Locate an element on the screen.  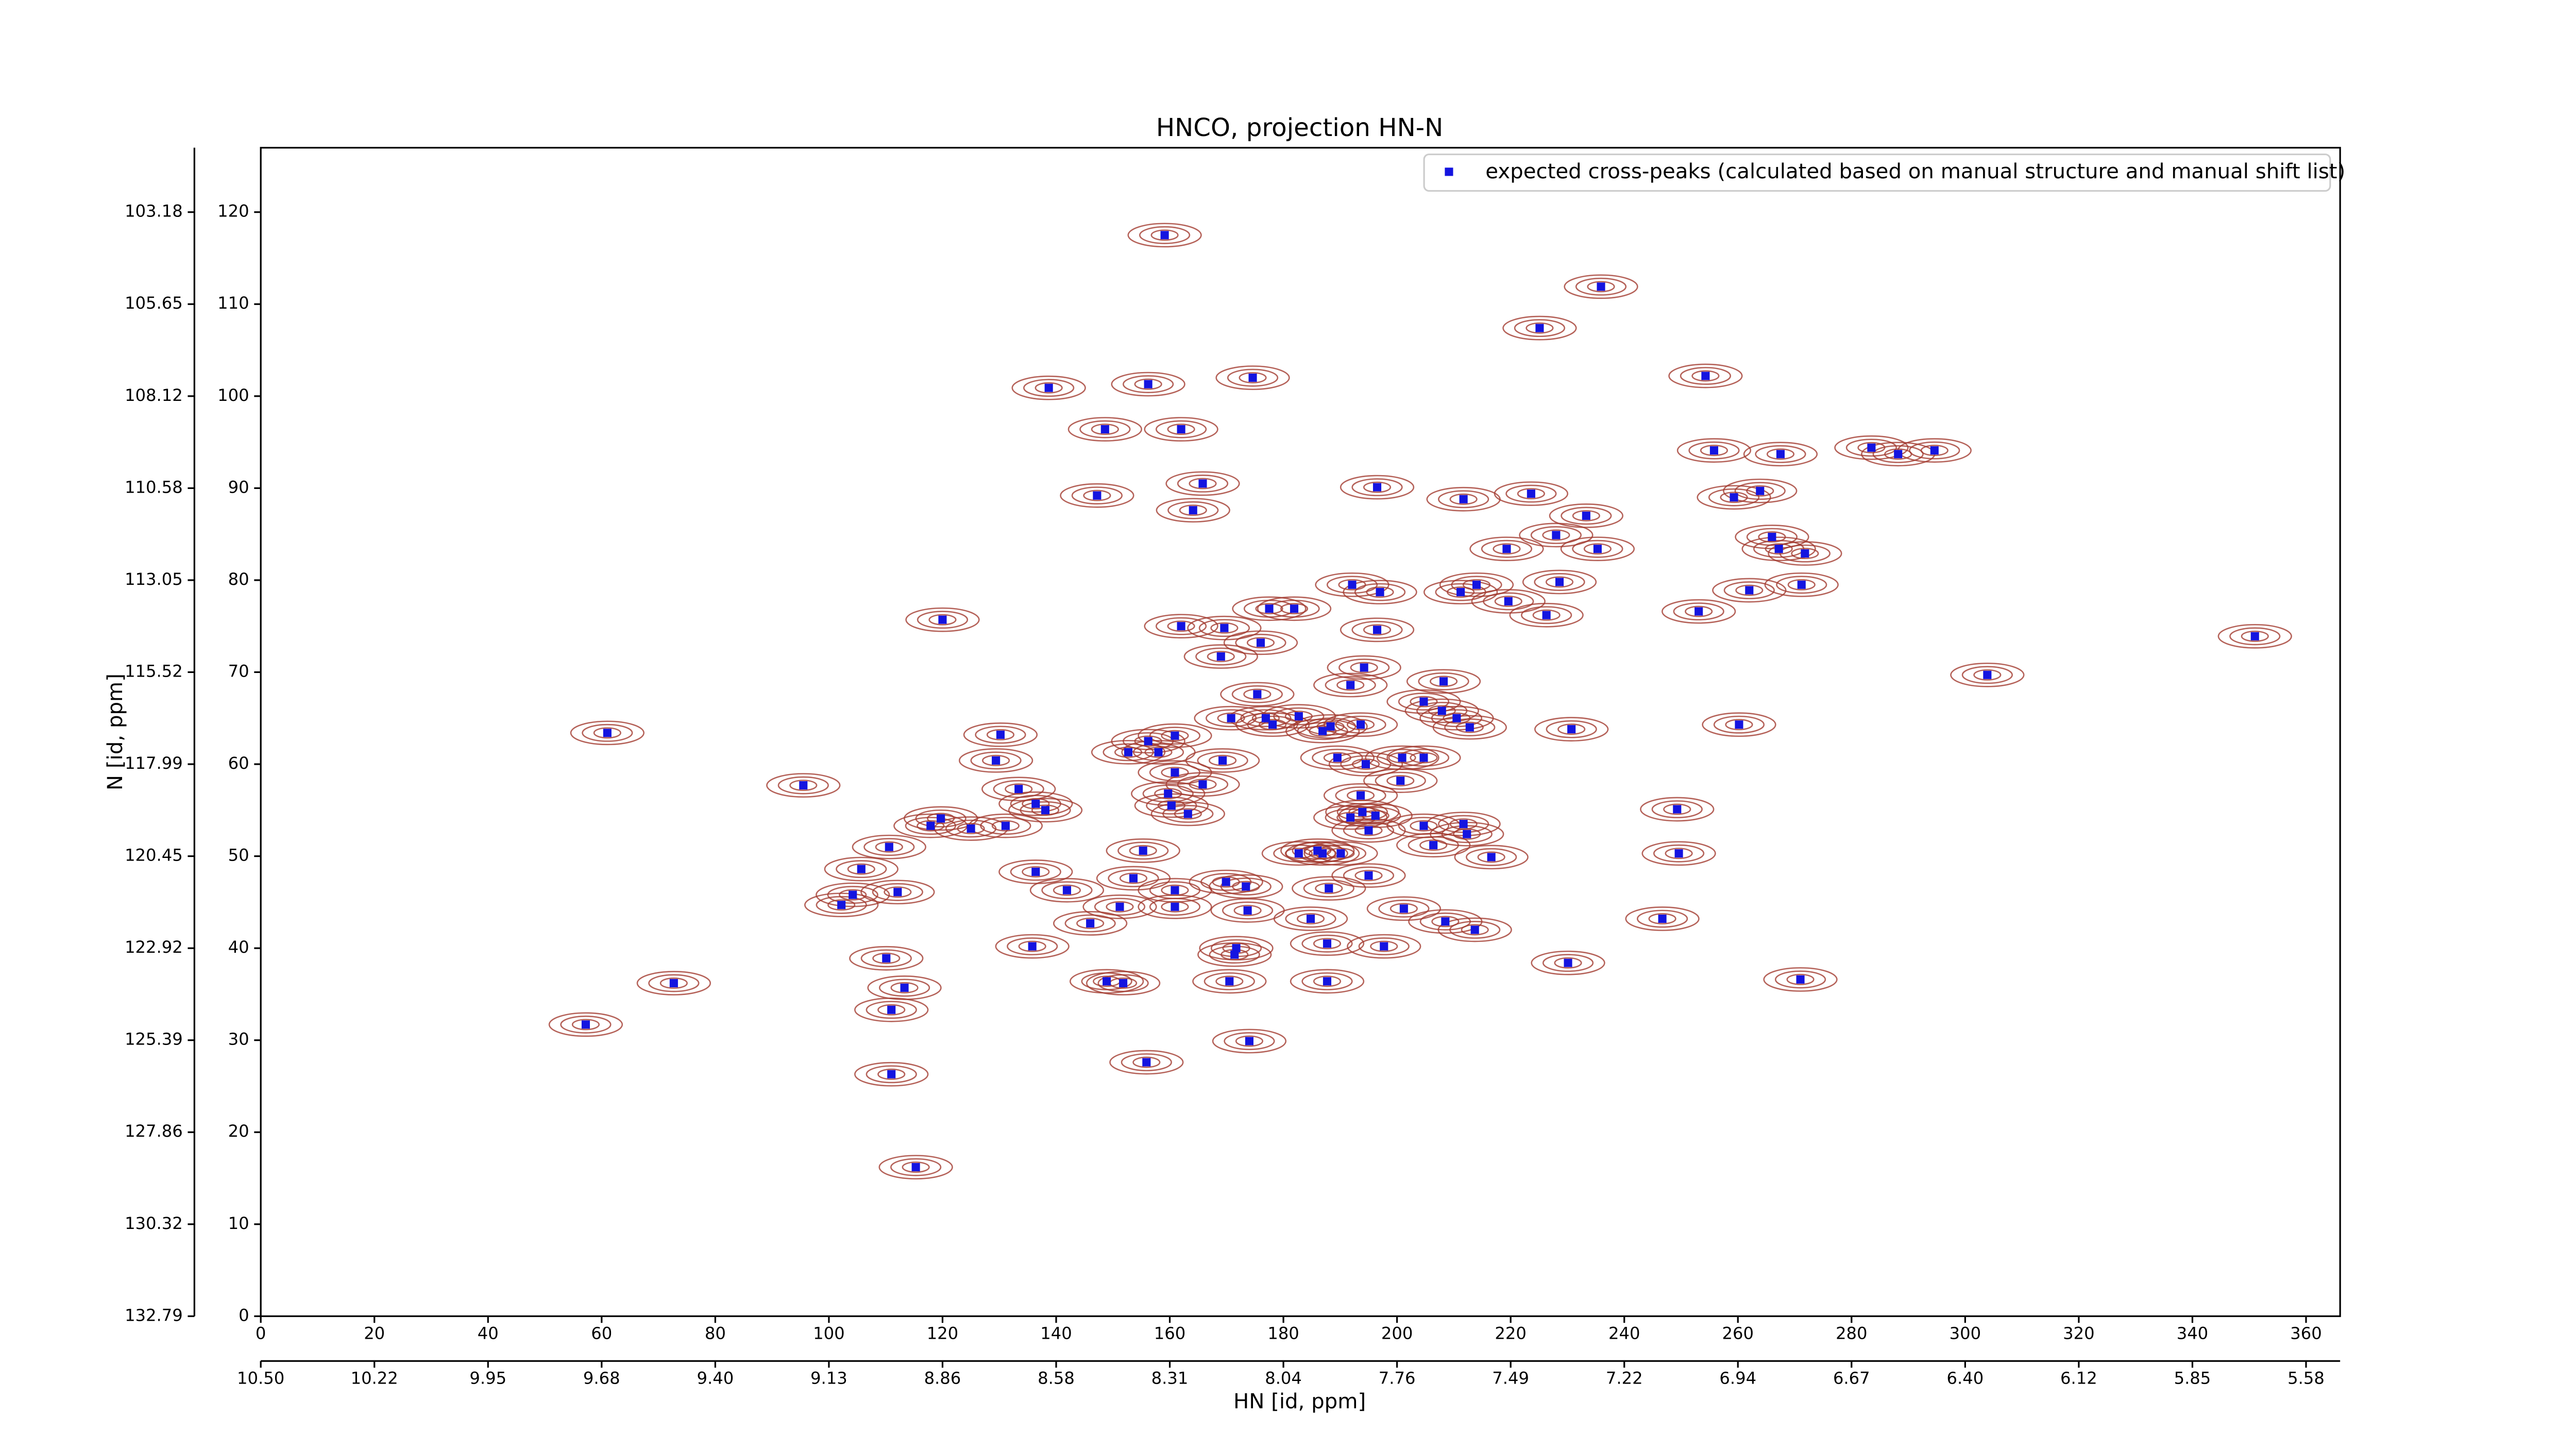
y2-tick-label: 122.92 is located at coordinates (154, 947).